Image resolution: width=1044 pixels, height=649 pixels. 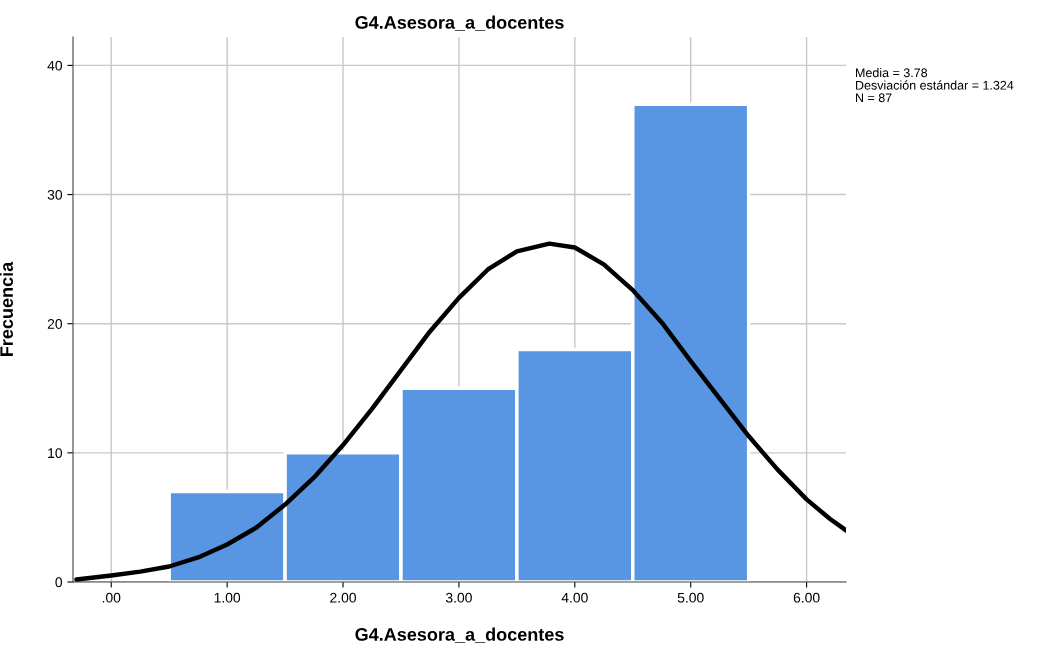 What do you see at coordinates (459, 23) in the screenshot?
I see `chart-title: G4.Asesora_a_docentes` at bounding box center [459, 23].